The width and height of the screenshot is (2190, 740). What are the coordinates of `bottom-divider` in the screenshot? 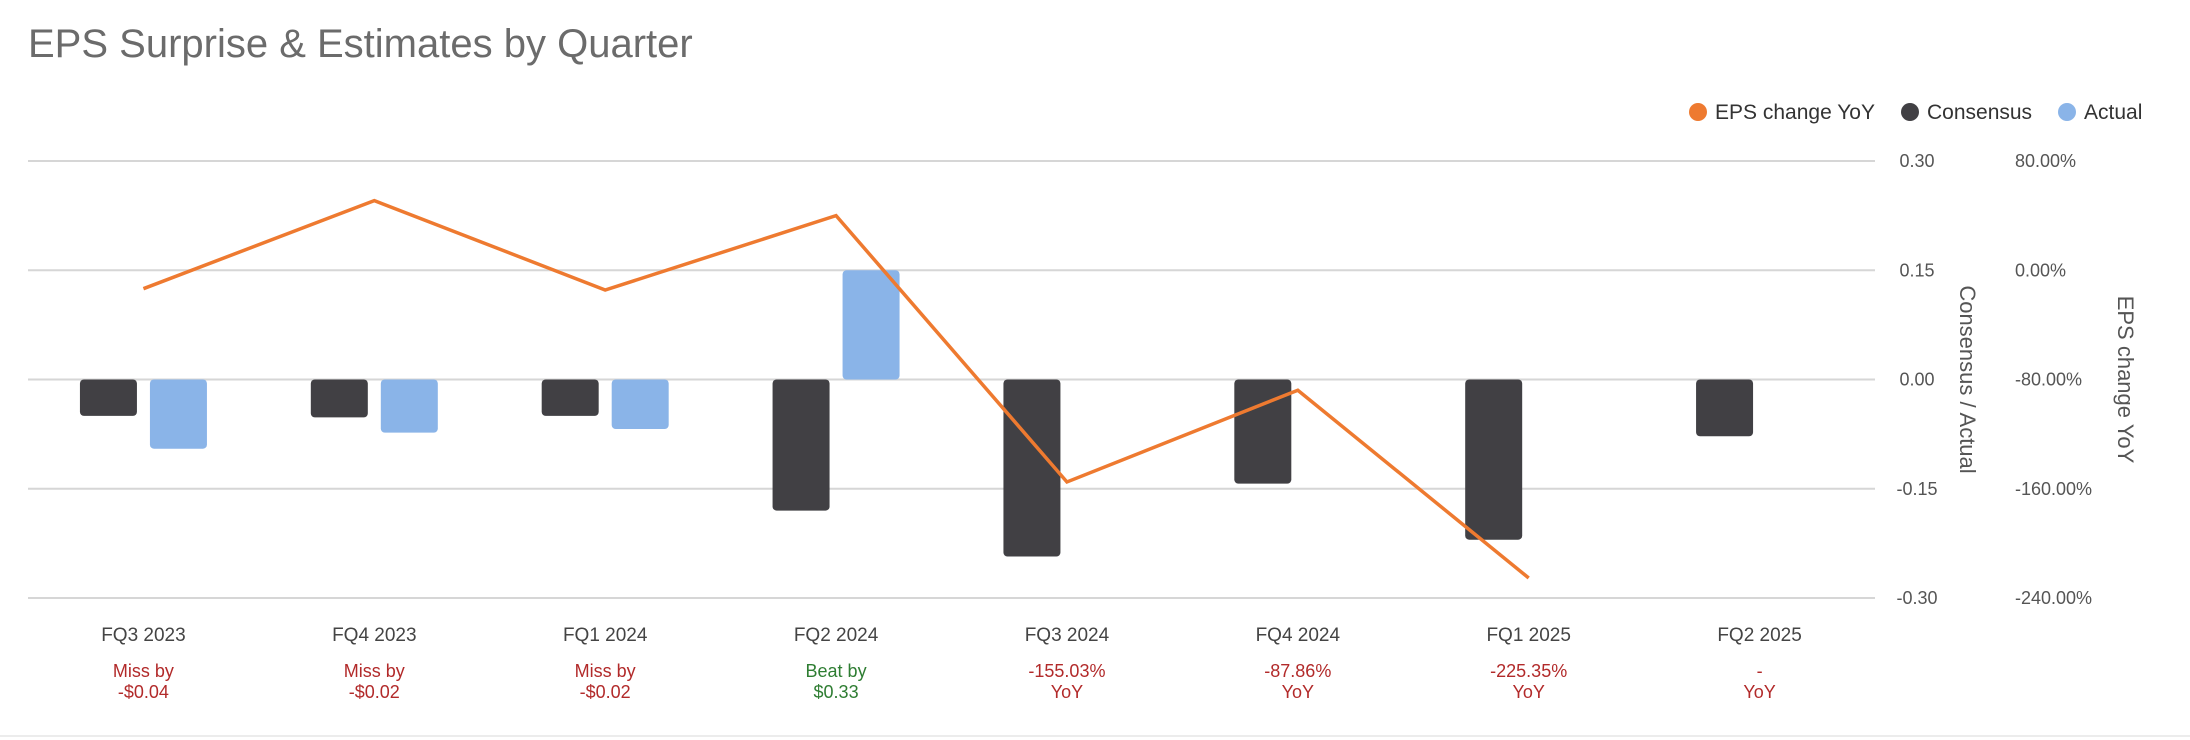 It's located at (1095, 736).